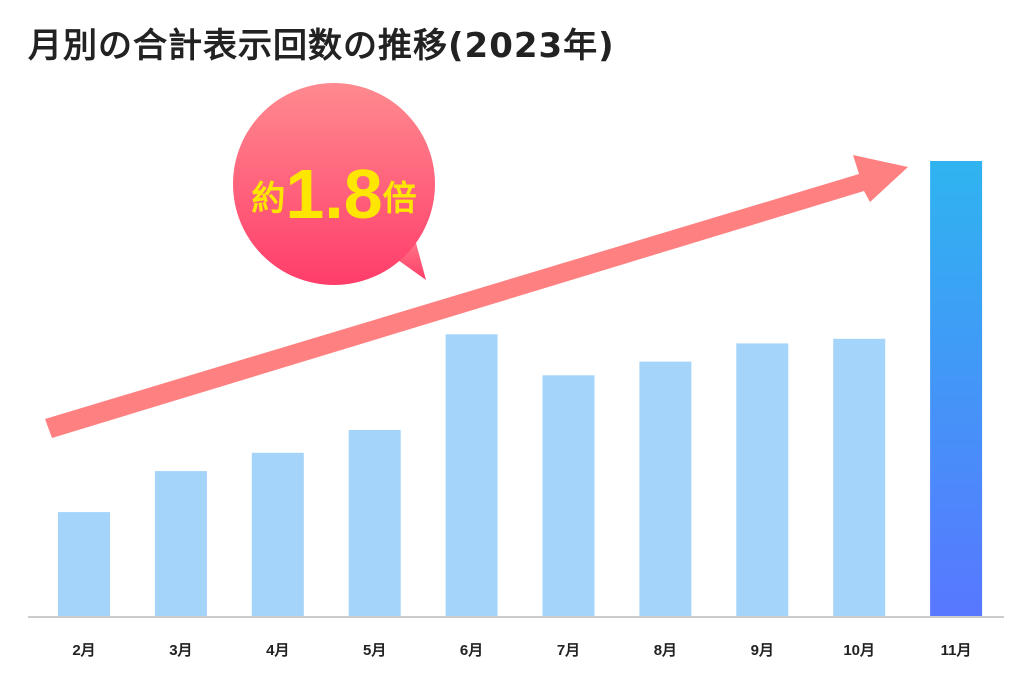 The height and width of the screenshot is (683, 1024). I want to click on bar-5月, so click(374, 523).